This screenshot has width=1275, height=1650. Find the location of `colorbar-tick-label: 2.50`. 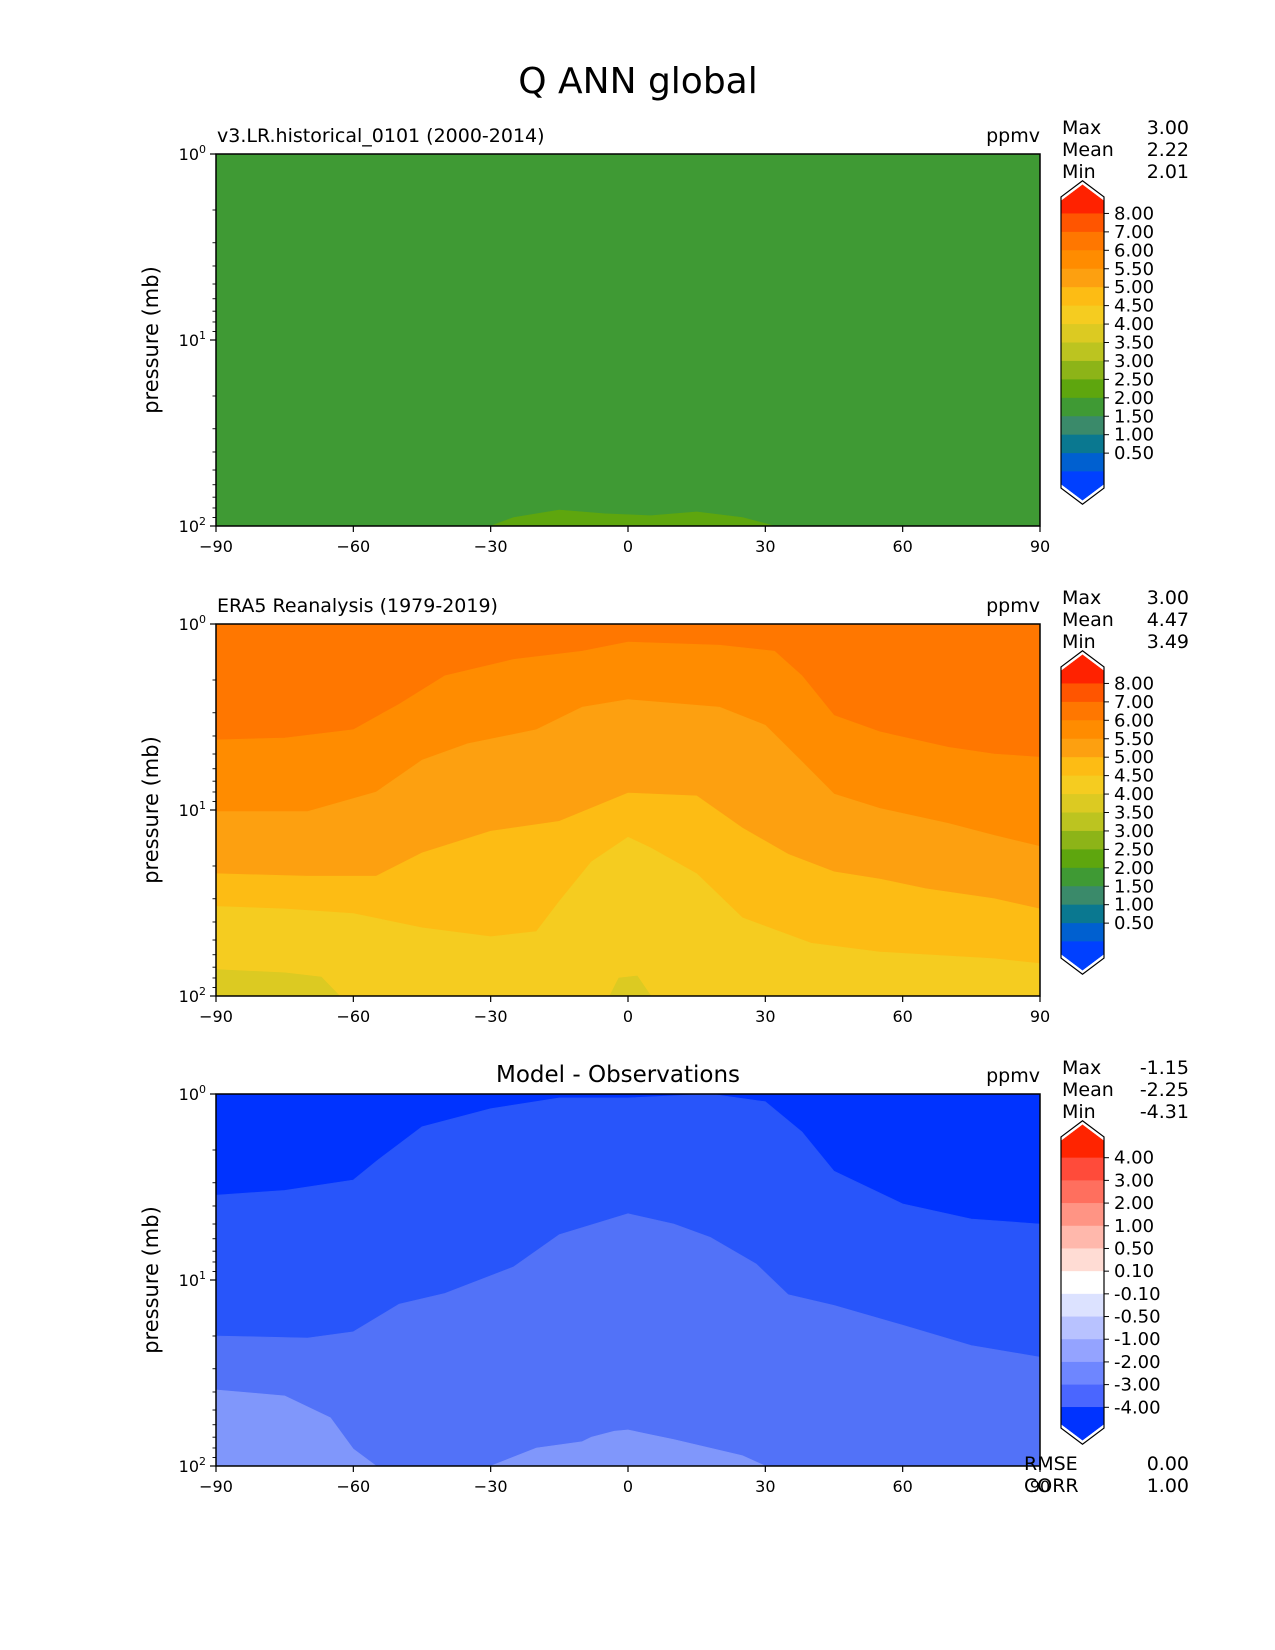

colorbar-tick-label: 2.50 is located at coordinates (1134, 849).